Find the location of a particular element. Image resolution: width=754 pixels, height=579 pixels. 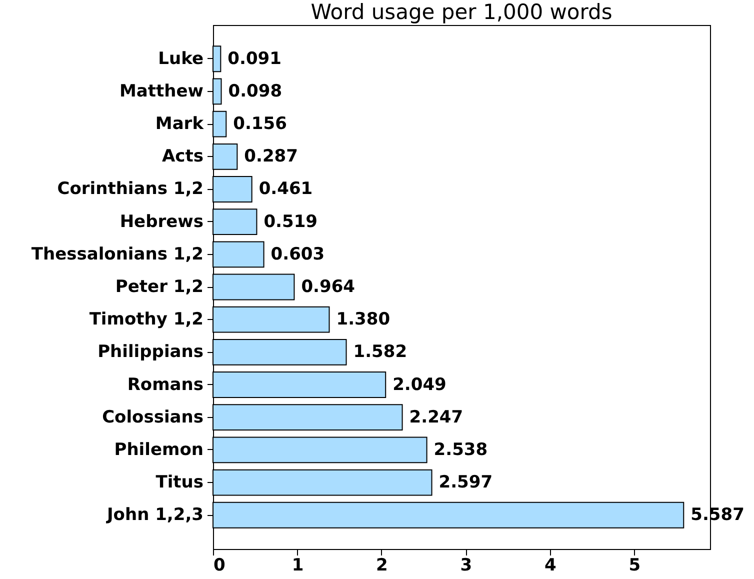

y-tick-label: Luke is located at coordinates (181, 58).